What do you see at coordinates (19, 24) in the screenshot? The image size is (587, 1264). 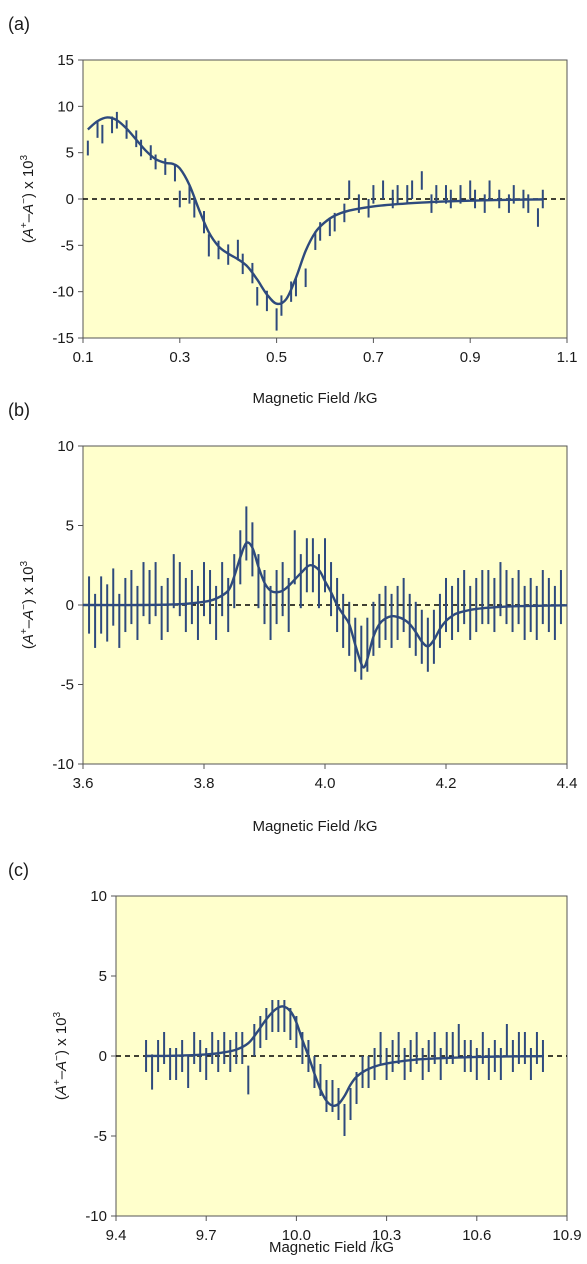 I see `chart-a-panel-label: (a)` at bounding box center [19, 24].